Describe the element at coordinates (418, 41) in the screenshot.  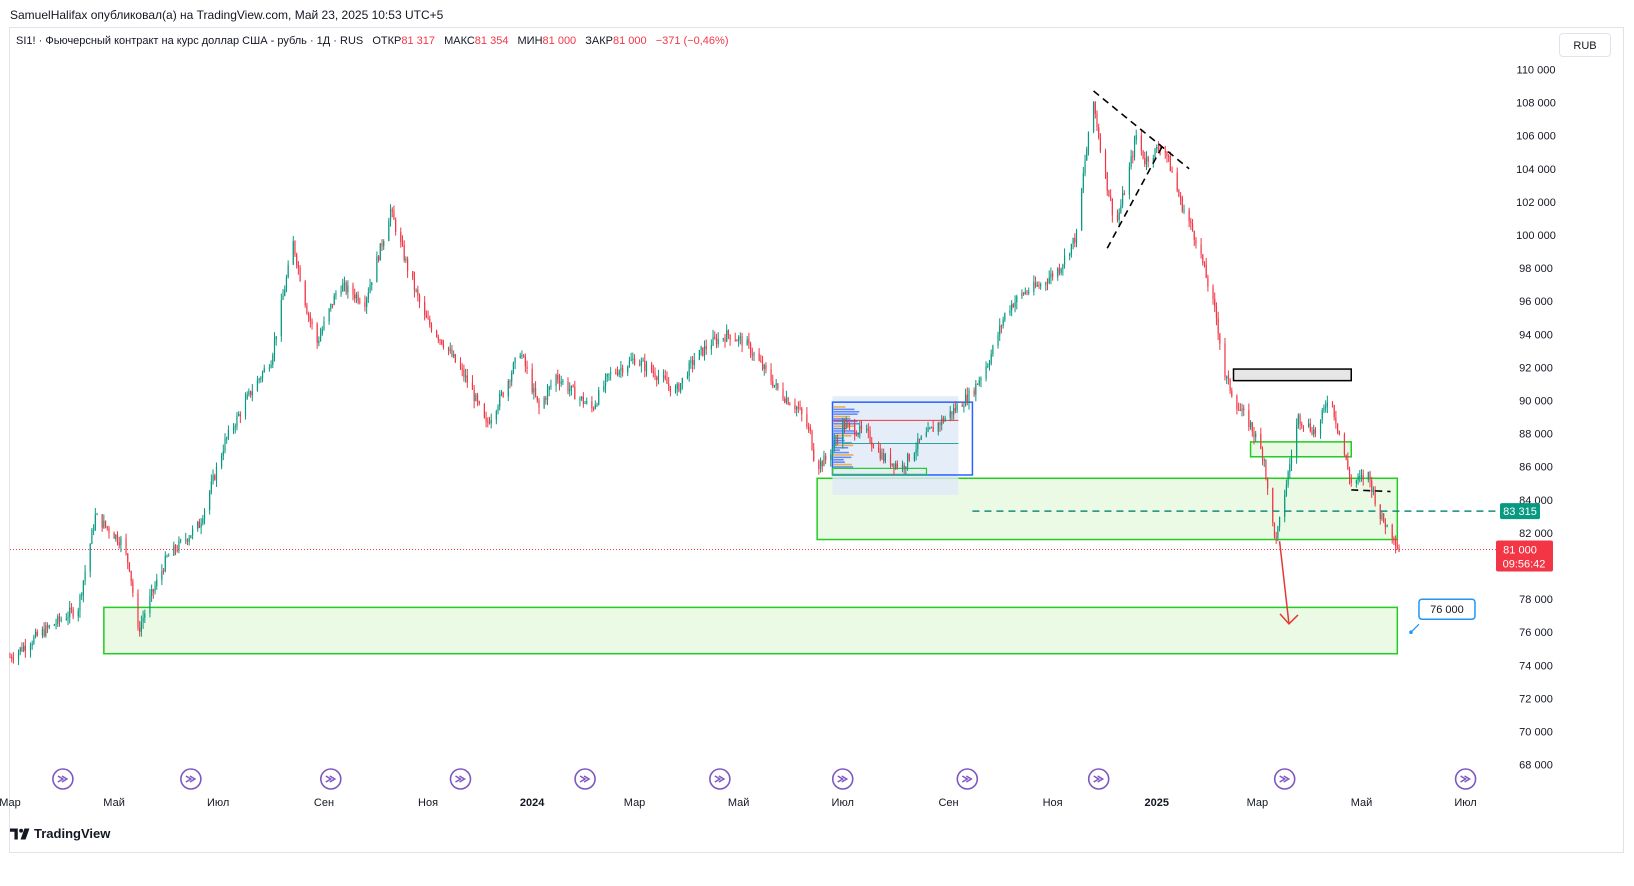
I see `open-value: 81 317` at that location.